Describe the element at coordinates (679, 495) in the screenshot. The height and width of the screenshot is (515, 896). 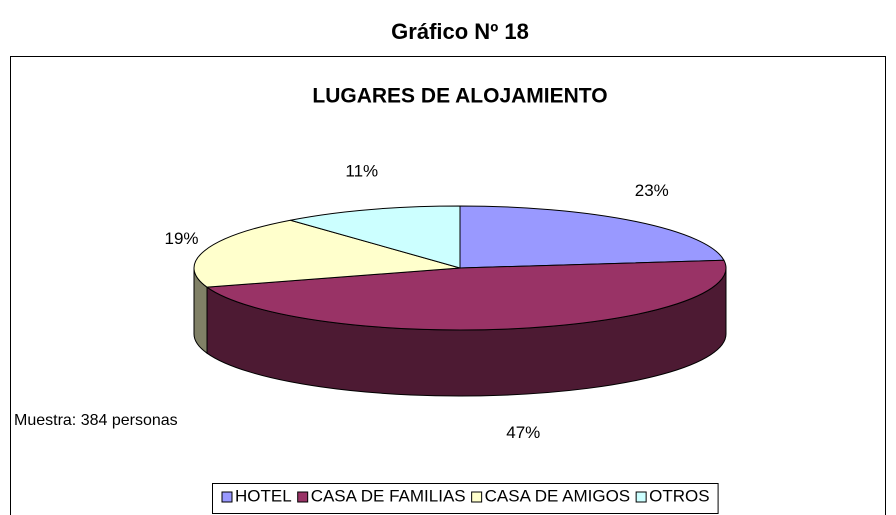
I see `legend-label: OTROS` at that location.